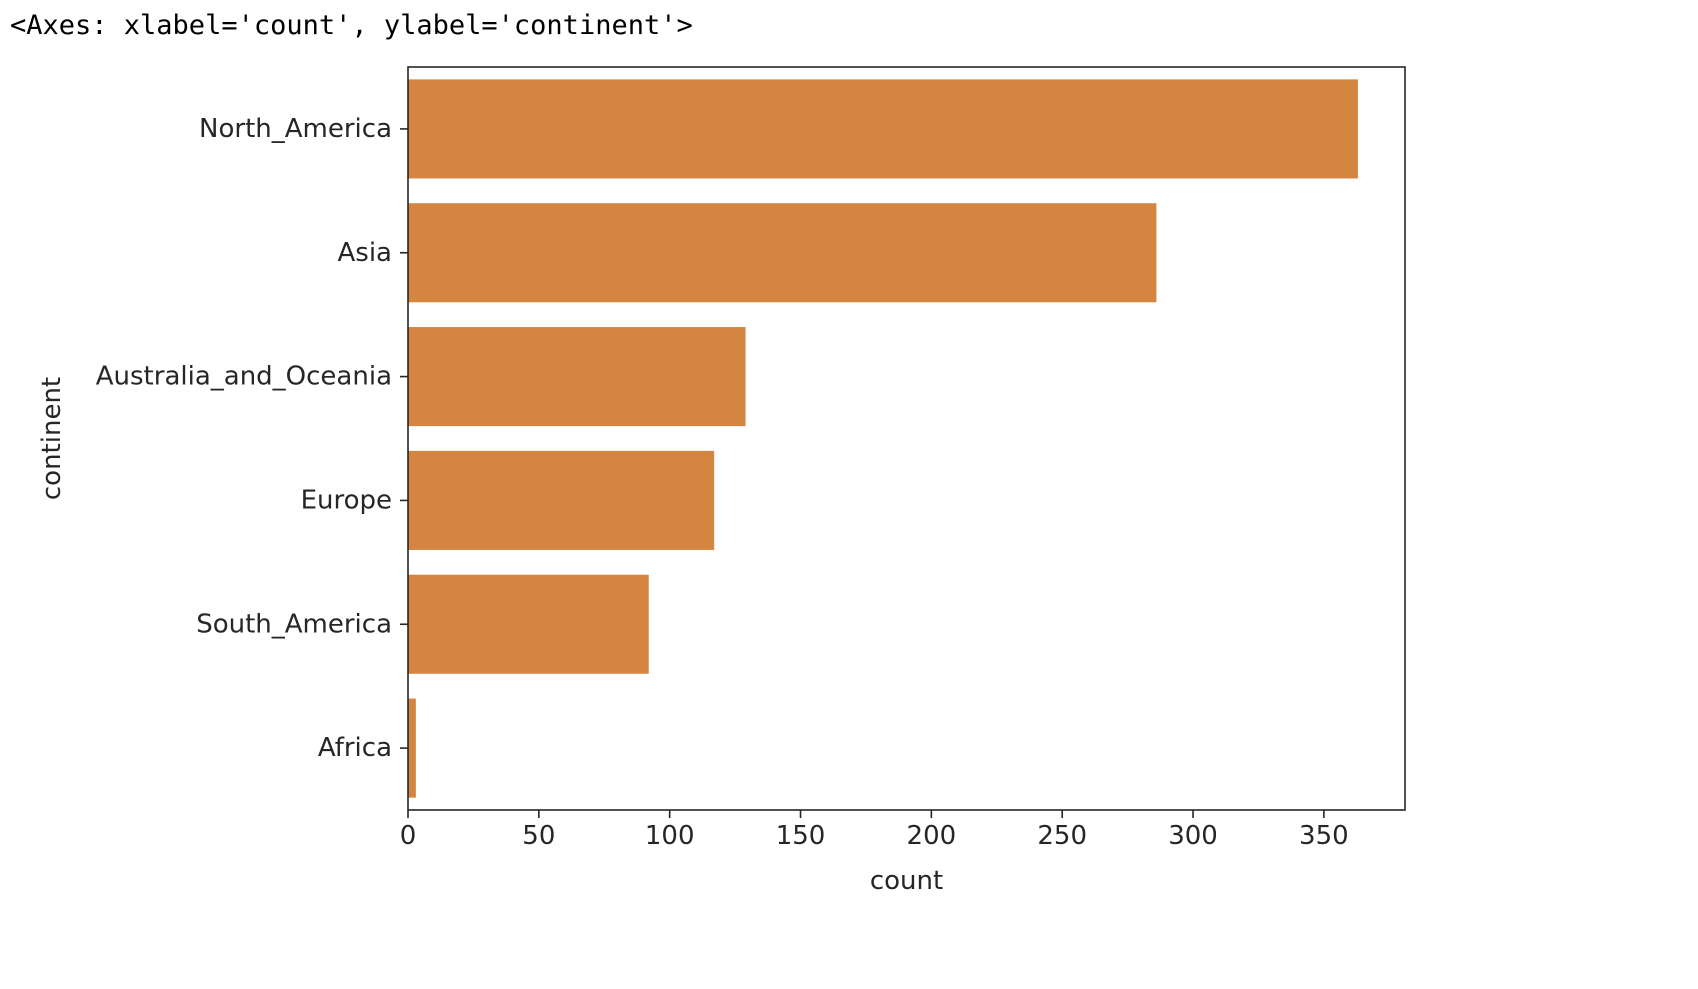 This screenshot has height=989, width=1698. I want to click on y-tick-label: Australia_and_Oceania, so click(244, 377).